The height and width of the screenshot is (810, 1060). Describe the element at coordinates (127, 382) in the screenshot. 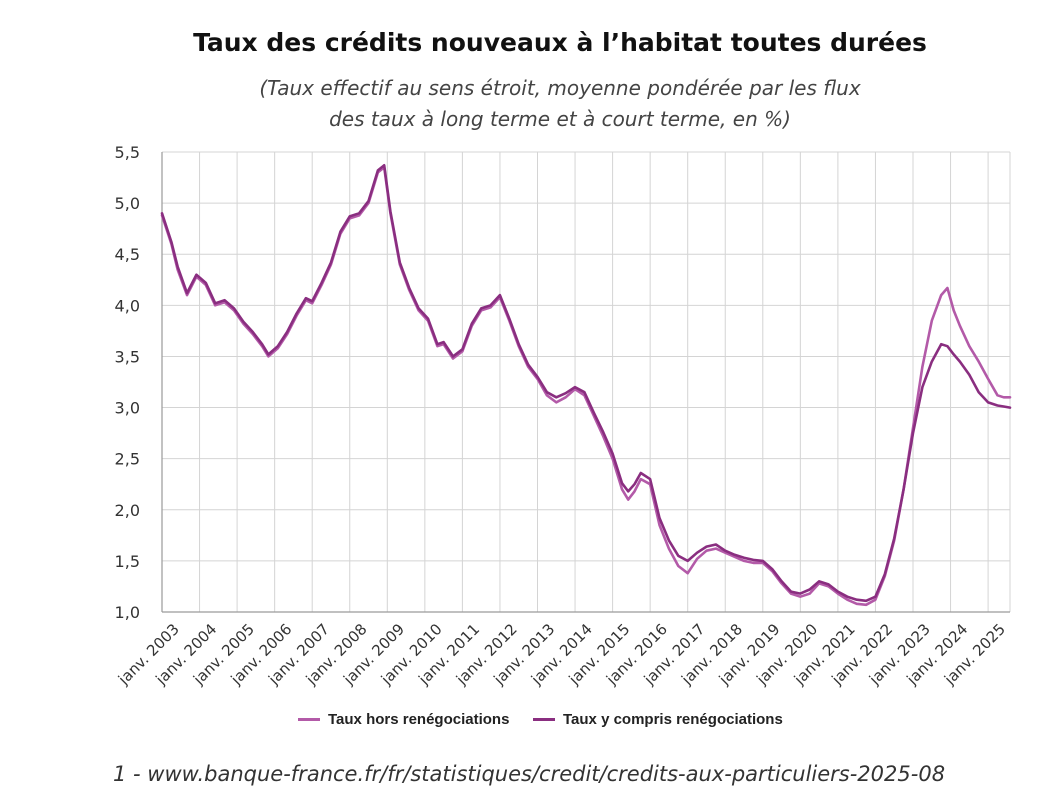

I see `y-axis-tick-labels: 1,0 1,5 2,0 2,5 3,0 3,5 4,0 4,5 5,0 5,5` at that location.